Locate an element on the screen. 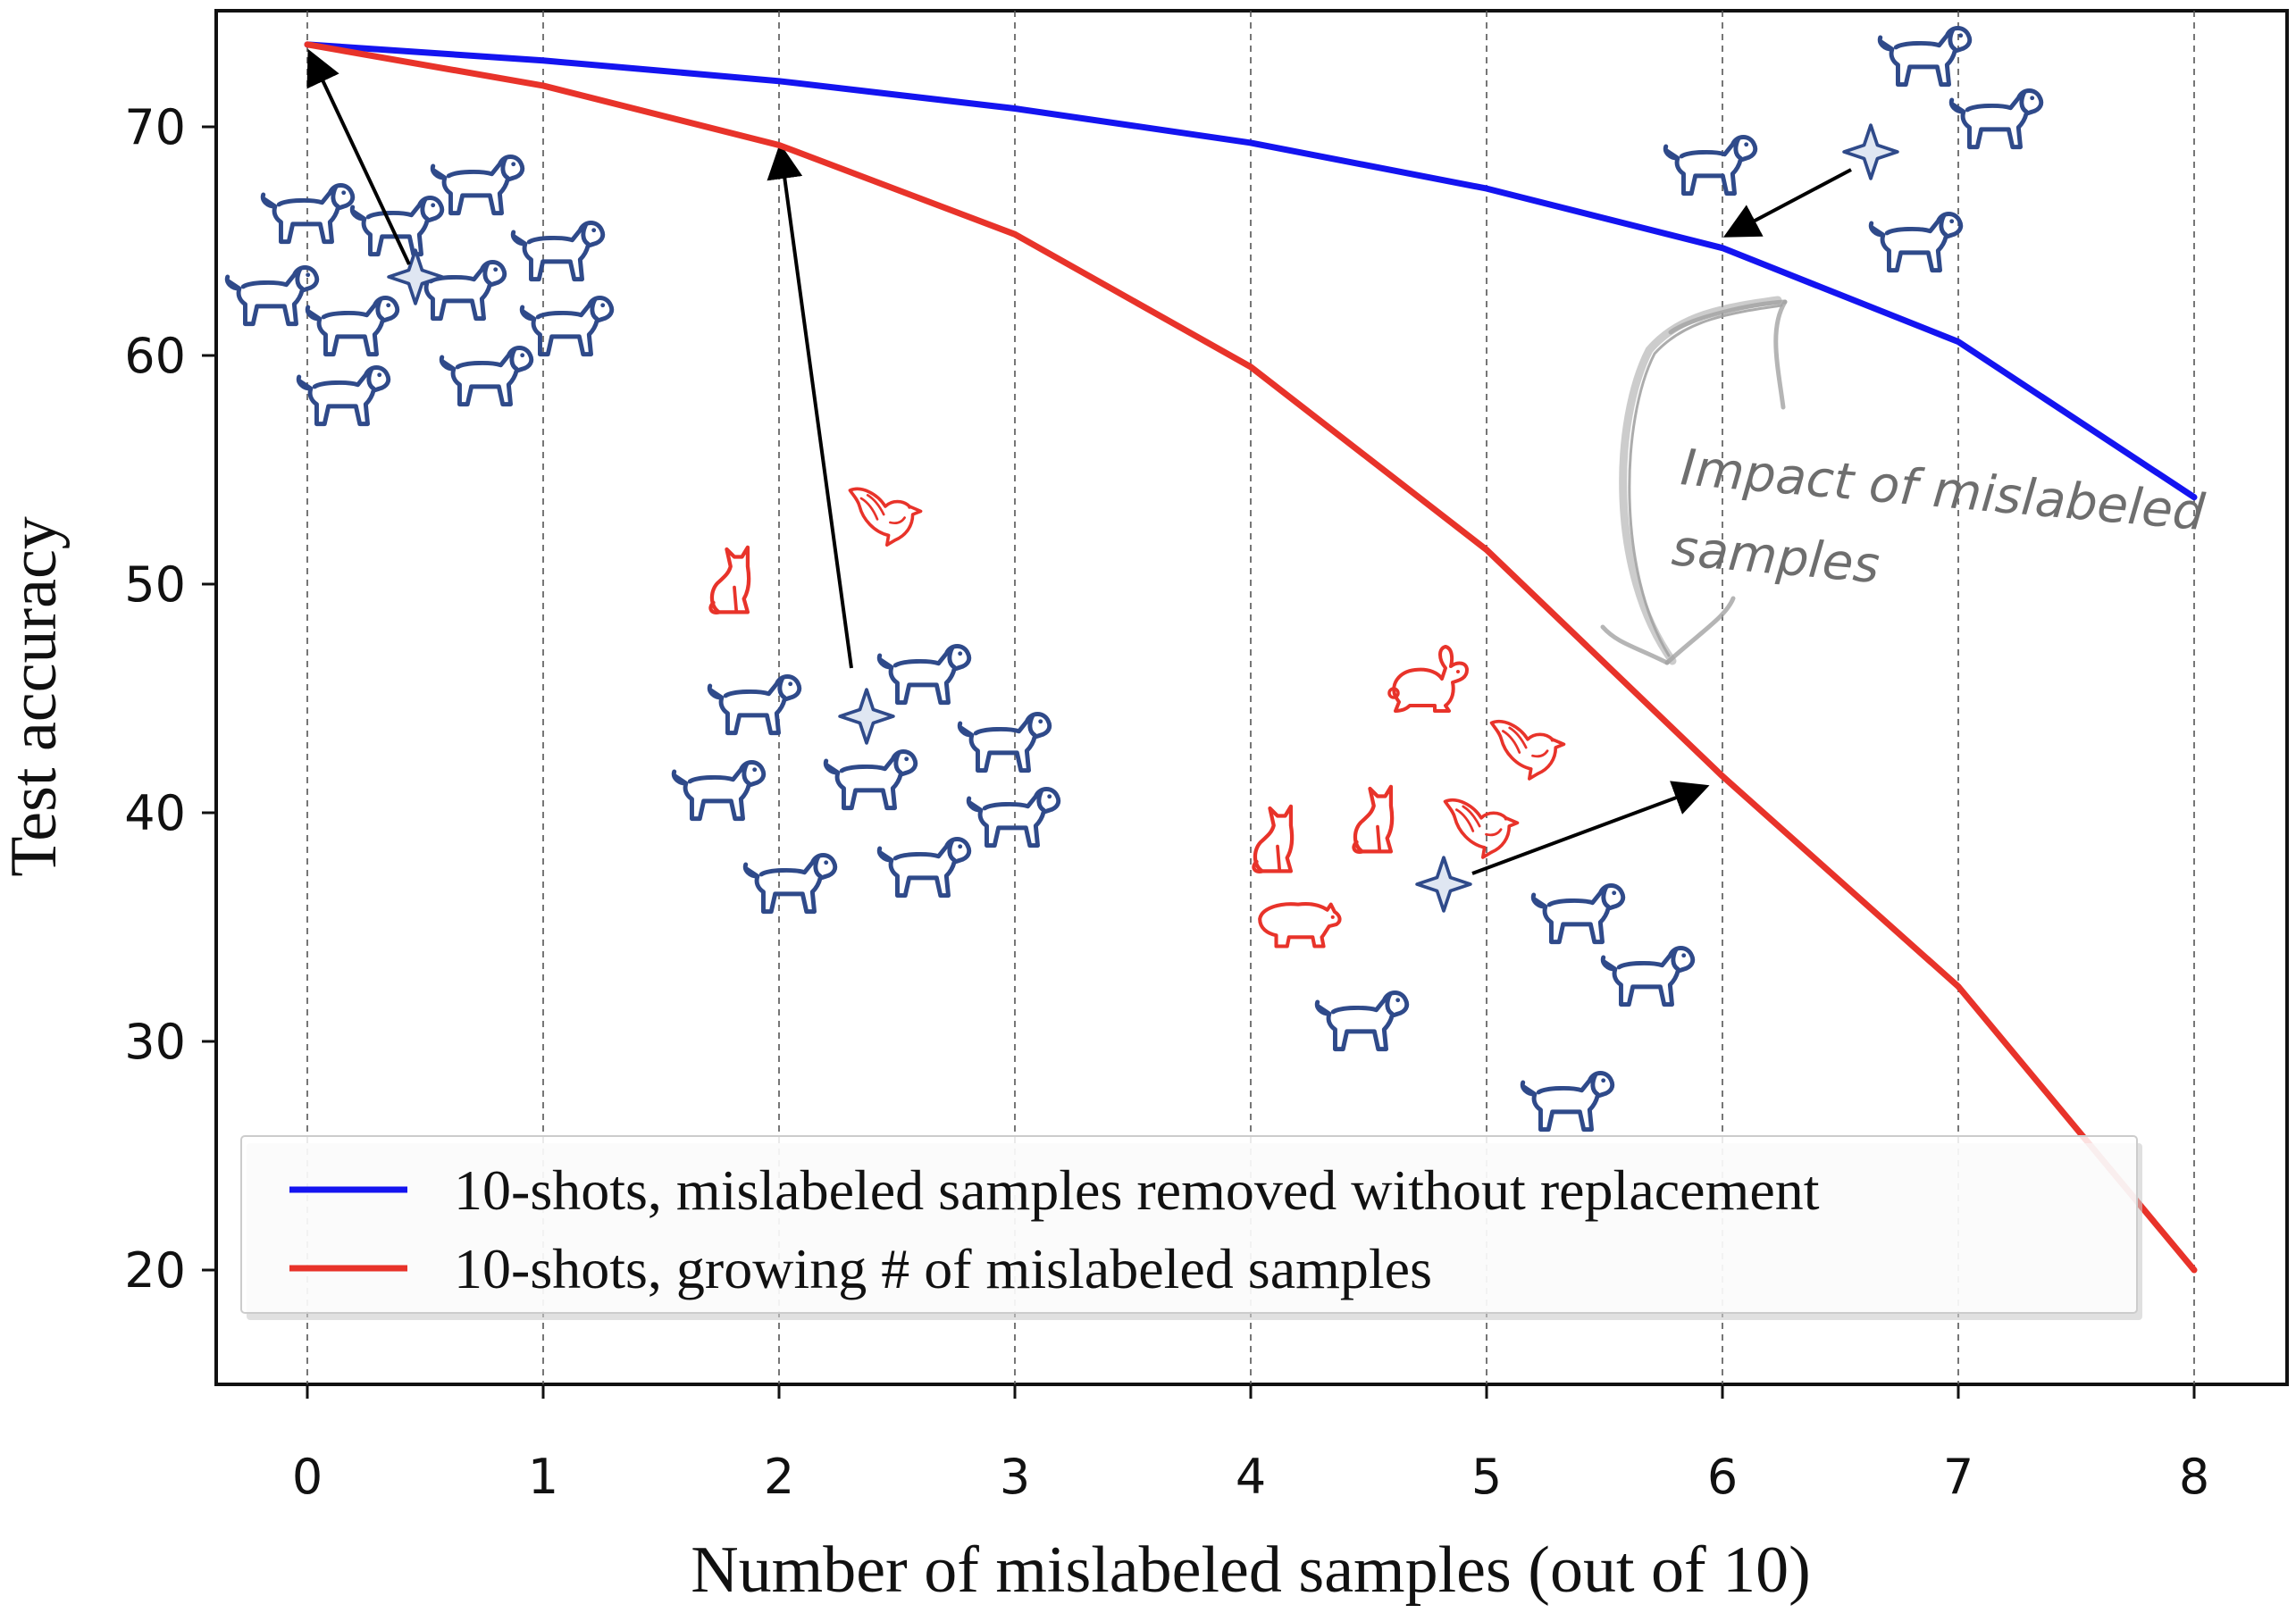  x-tick-label: 6 is located at coordinates (1723, 1477).